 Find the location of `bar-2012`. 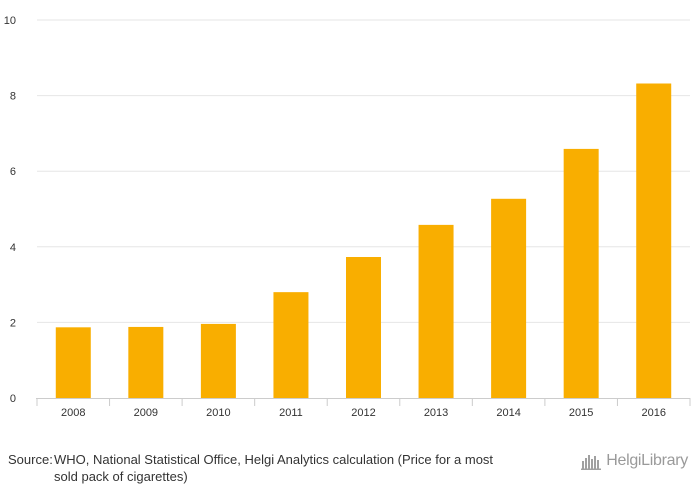

bar-2012 is located at coordinates (363, 327).